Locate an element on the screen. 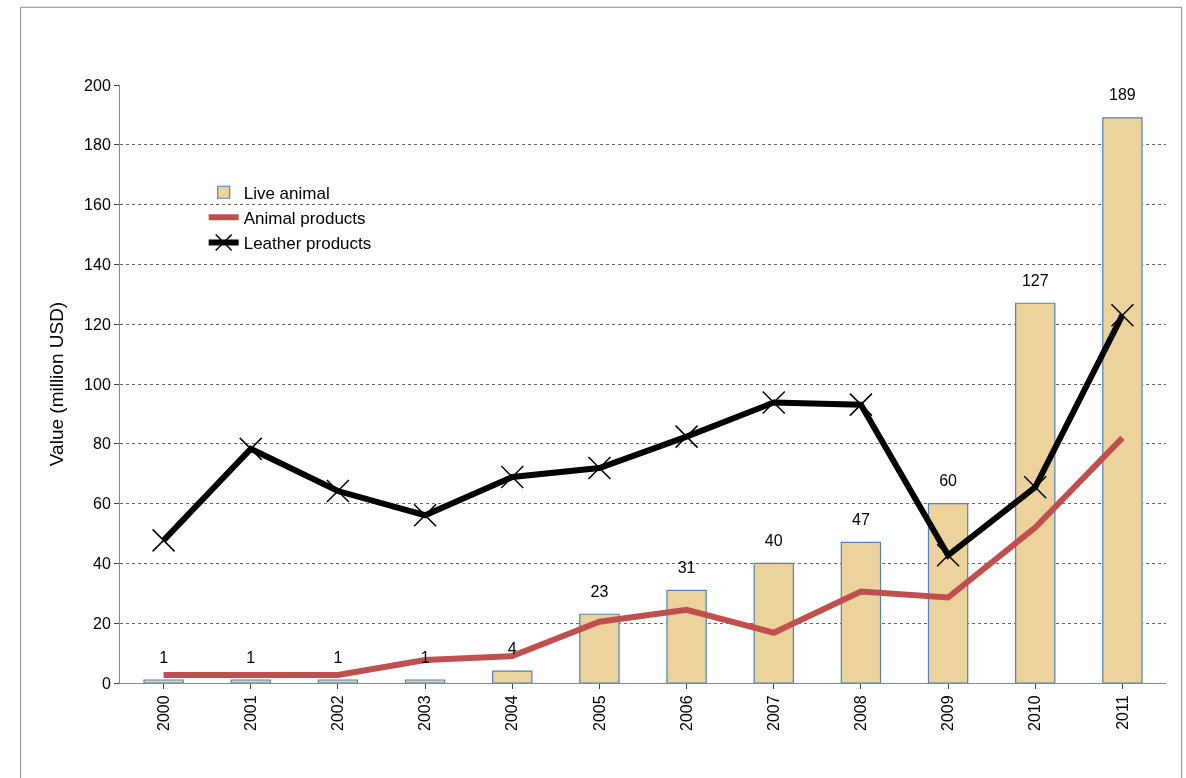 Image resolution: width=1186 pixels, height=778 pixels. legend-label: Leather products is located at coordinates (307, 244).